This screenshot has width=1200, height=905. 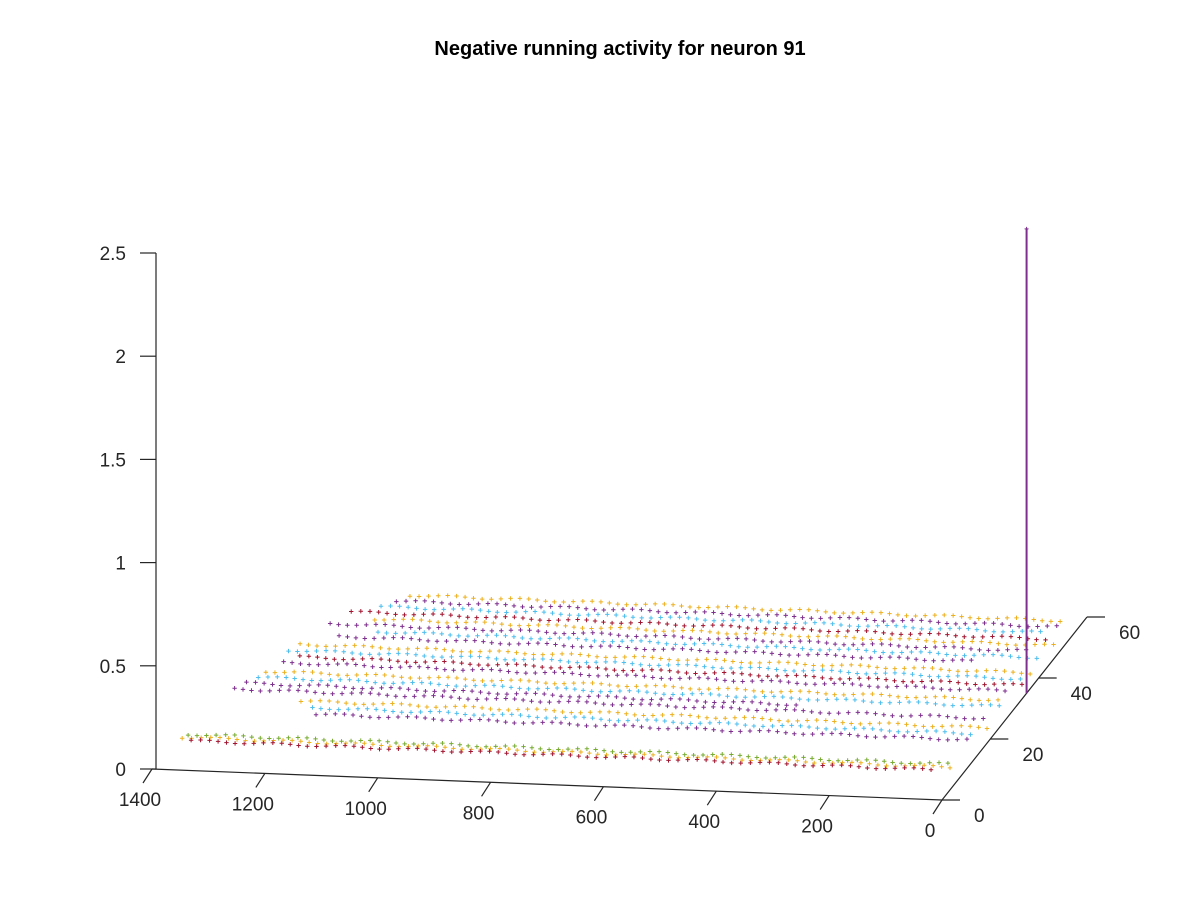 I want to click on x-tick-label: 600, so click(x=592, y=818).